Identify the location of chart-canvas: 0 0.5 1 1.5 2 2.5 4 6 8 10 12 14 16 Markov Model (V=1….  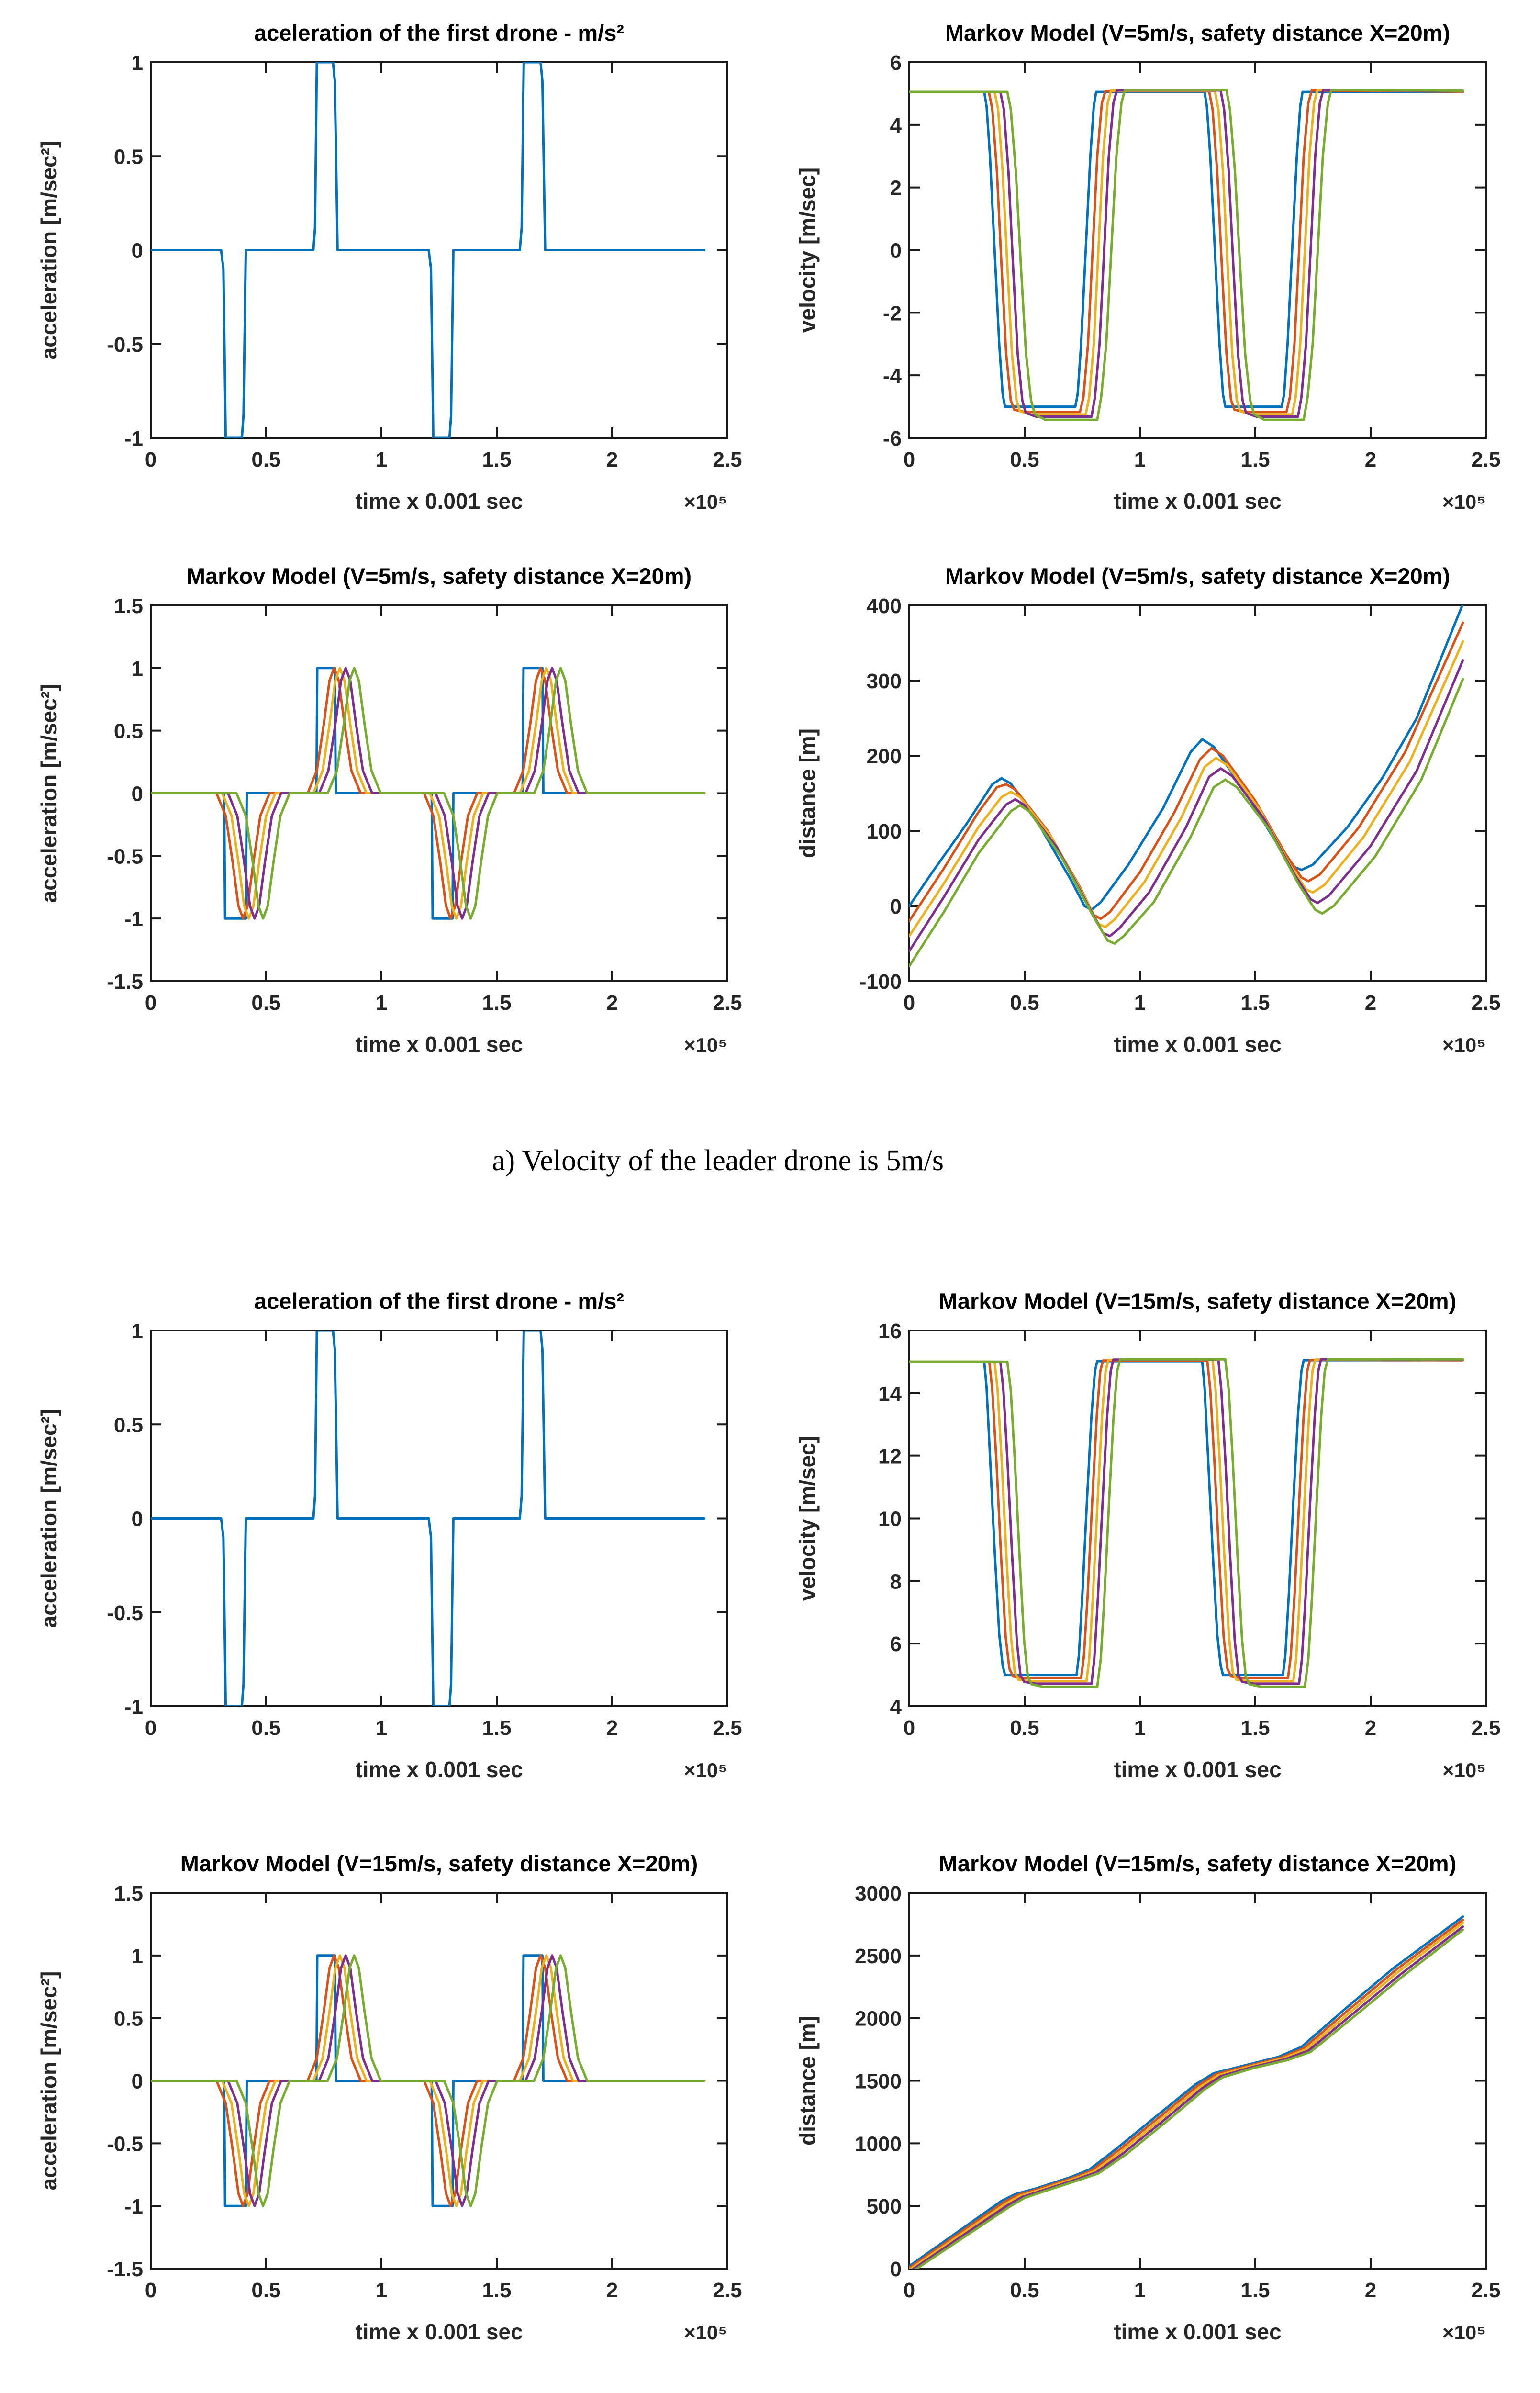
(1148, 1535).